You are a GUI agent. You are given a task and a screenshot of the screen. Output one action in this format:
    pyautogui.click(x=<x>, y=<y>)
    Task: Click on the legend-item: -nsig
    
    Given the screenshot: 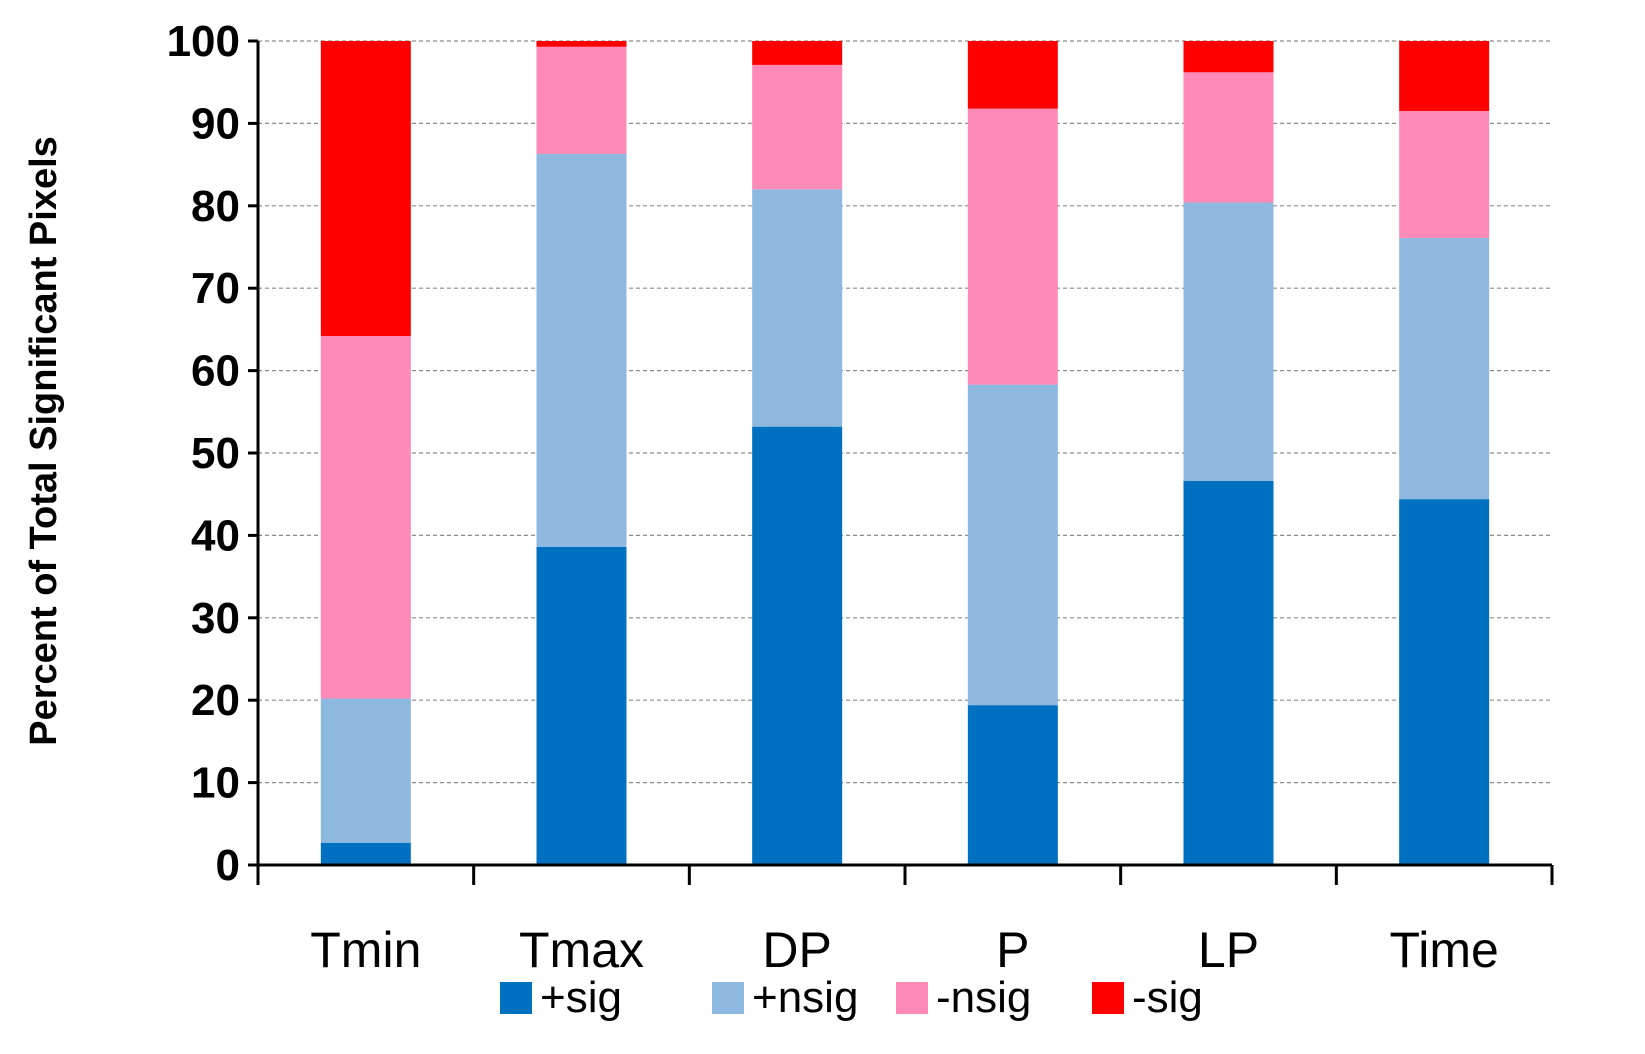 What is the action you would take?
    pyautogui.click(x=963, y=997)
    